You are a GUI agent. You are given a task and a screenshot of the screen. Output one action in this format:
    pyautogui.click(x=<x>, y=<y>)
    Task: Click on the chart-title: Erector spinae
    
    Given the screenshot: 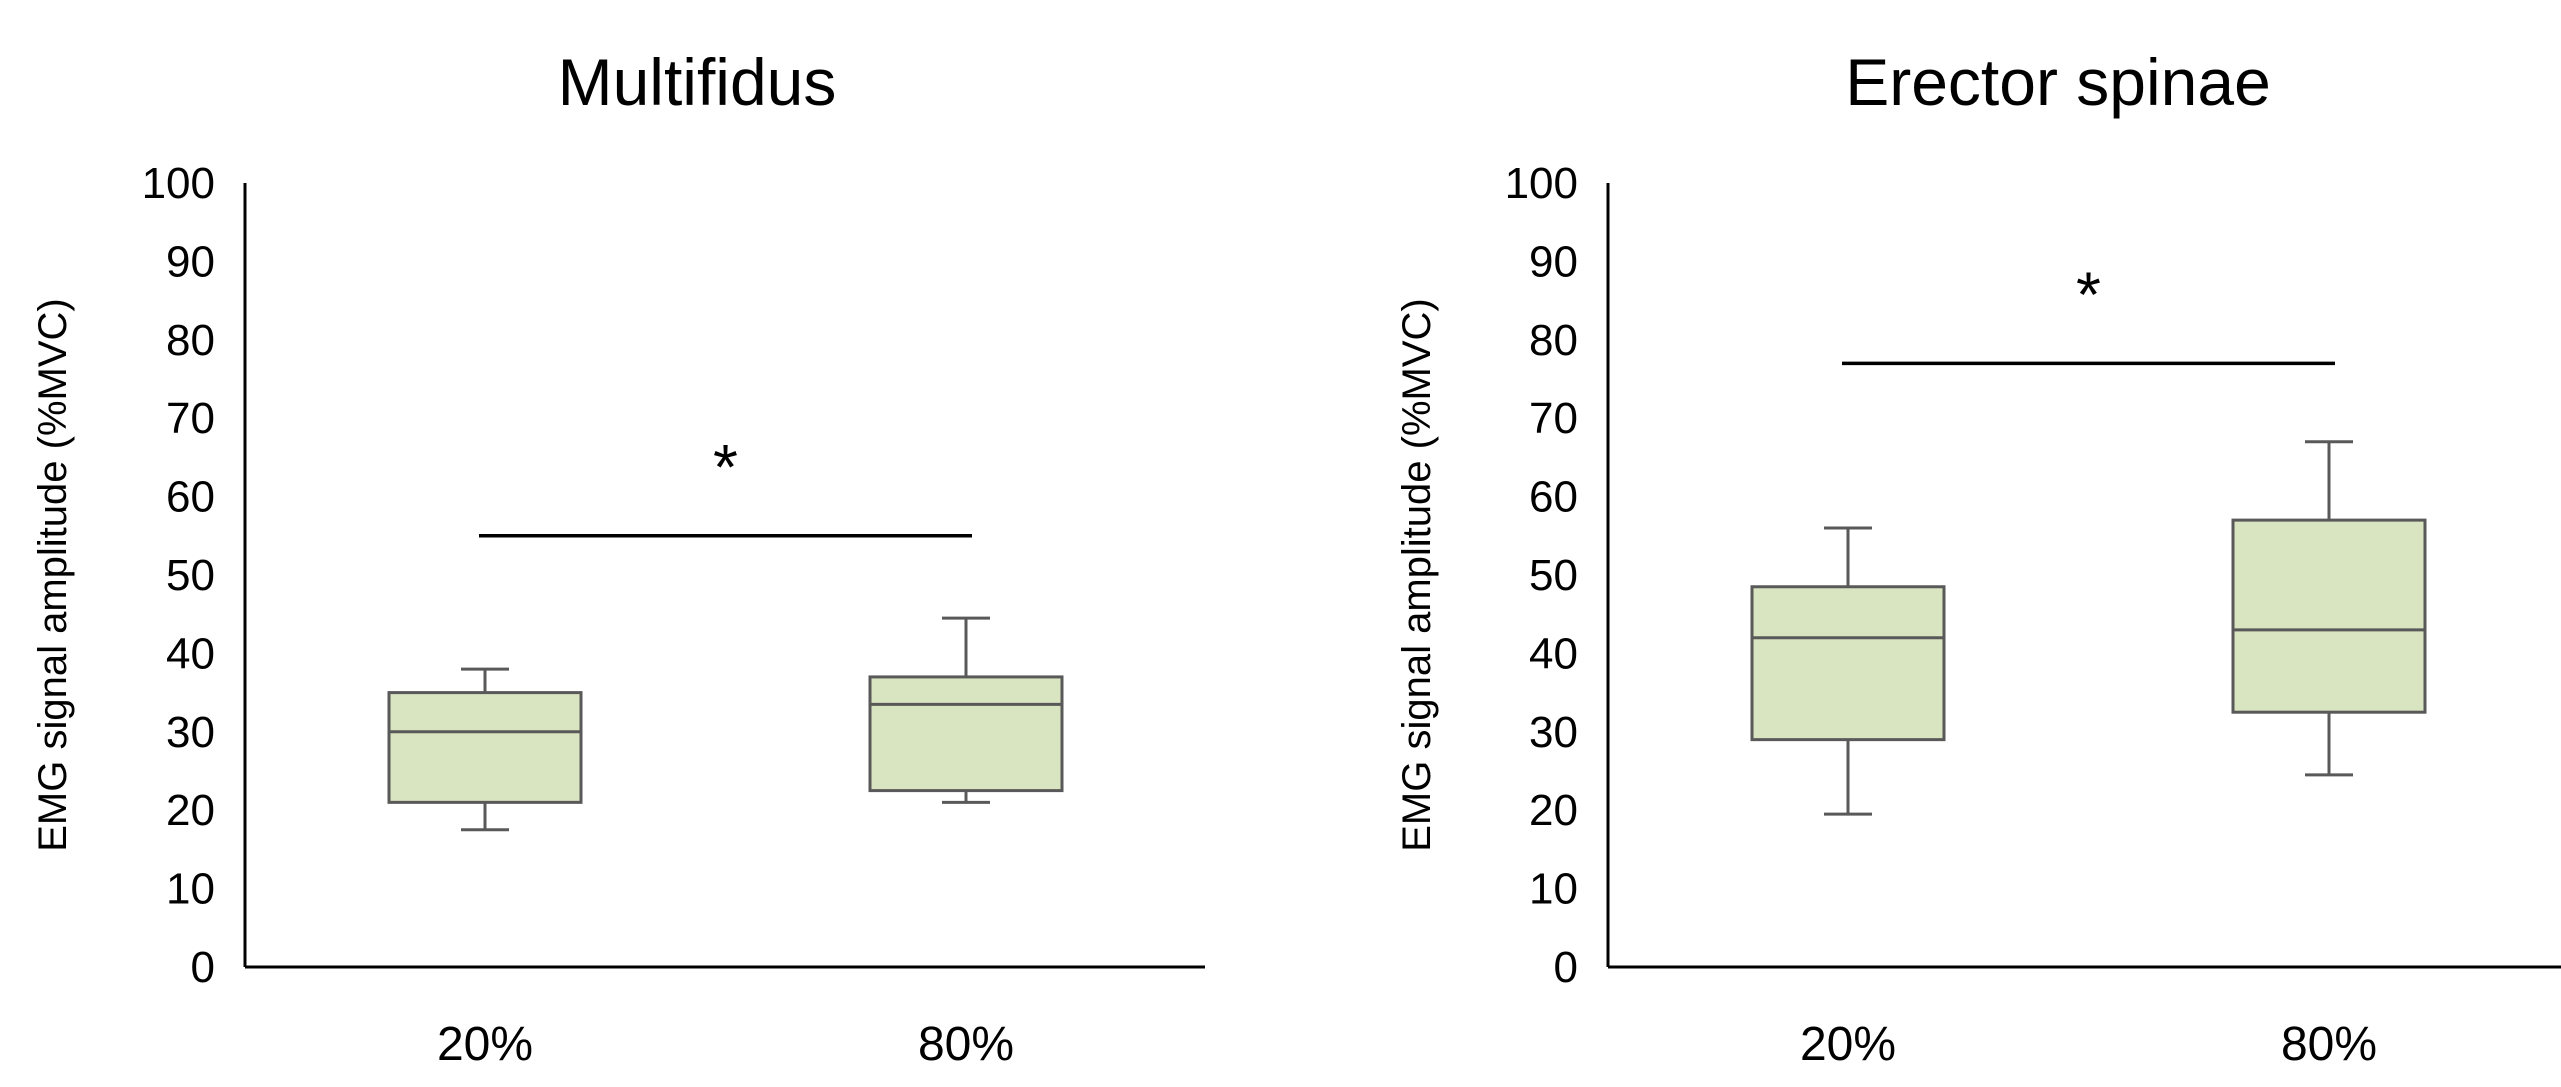 What is the action you would take?
    pyautogui.click(x=2058, y=82)
    